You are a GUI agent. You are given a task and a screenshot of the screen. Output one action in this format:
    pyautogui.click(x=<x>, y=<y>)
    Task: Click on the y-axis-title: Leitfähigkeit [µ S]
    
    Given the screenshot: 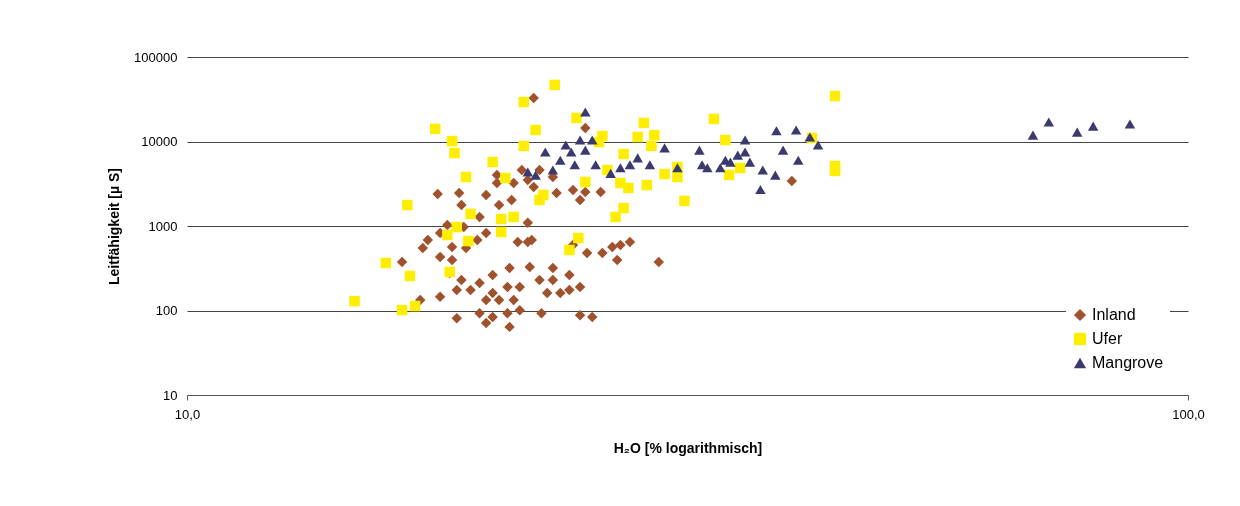 What is the action you would take?
    pyautogui.click(x=114, y=226)
    